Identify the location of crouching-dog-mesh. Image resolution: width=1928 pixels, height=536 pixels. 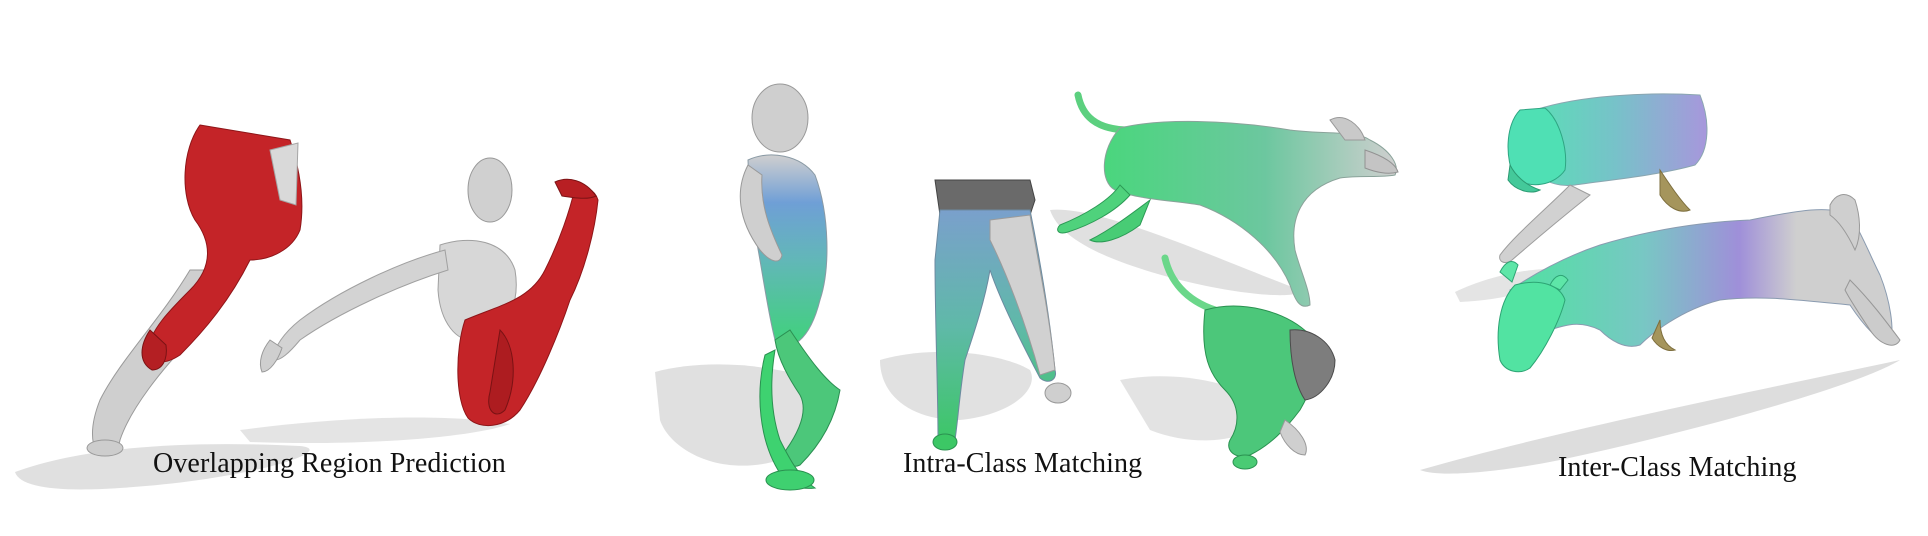
(1248, 362).